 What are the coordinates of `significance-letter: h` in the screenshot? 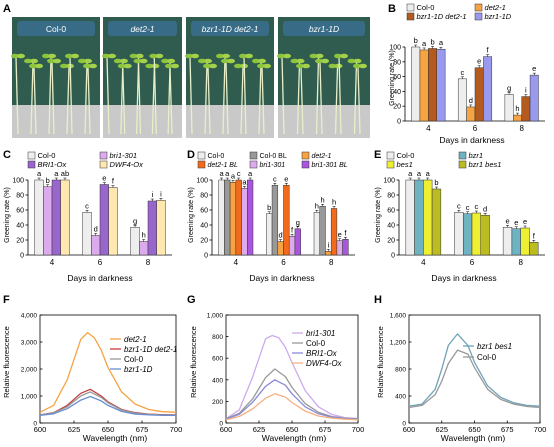 It's located at (323, 199).